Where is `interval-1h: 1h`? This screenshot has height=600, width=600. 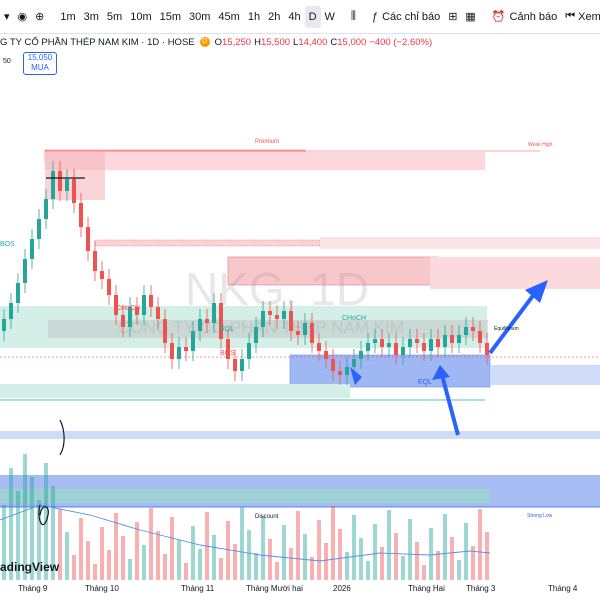 interval-1h: 1h is located at coordinates (254, 16).